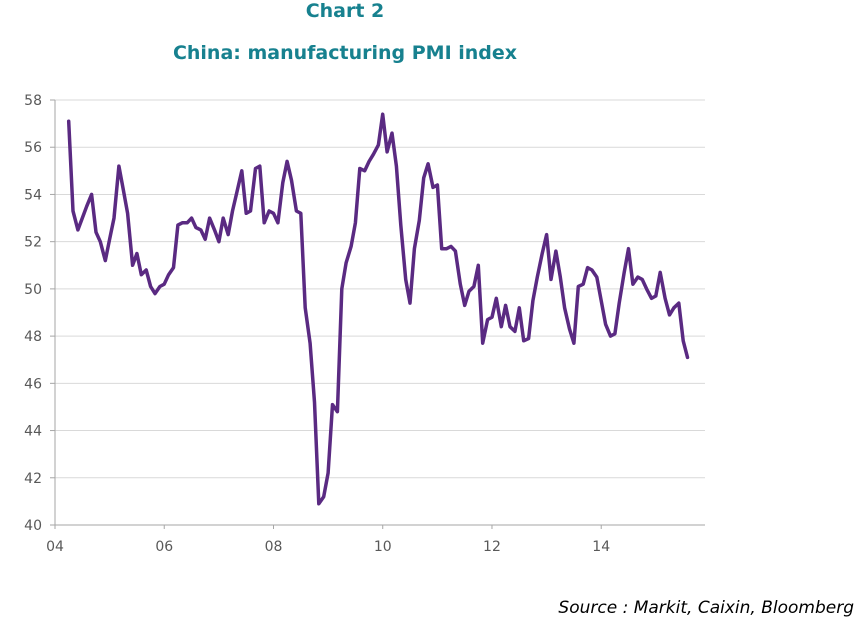 Image resolution: width=862 pixels, height=630 pixels. Describe the element at coordinates (33, 384) in the screenshot. I see `y-tick-label-46: 46` at that location.